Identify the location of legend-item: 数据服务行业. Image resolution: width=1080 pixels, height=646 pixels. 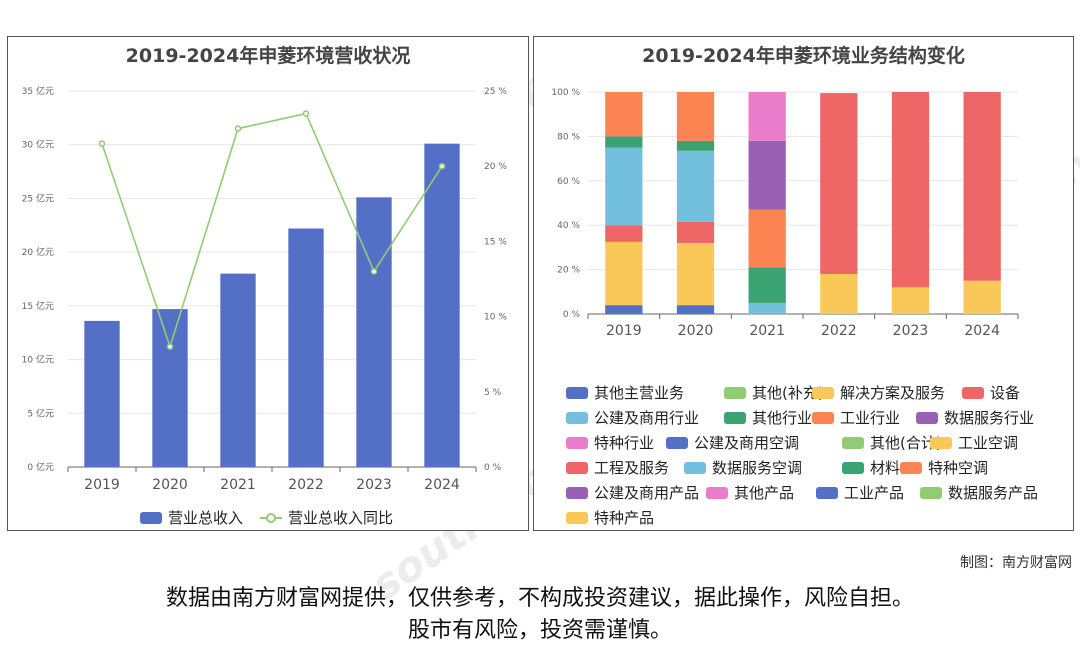
(975, 417).